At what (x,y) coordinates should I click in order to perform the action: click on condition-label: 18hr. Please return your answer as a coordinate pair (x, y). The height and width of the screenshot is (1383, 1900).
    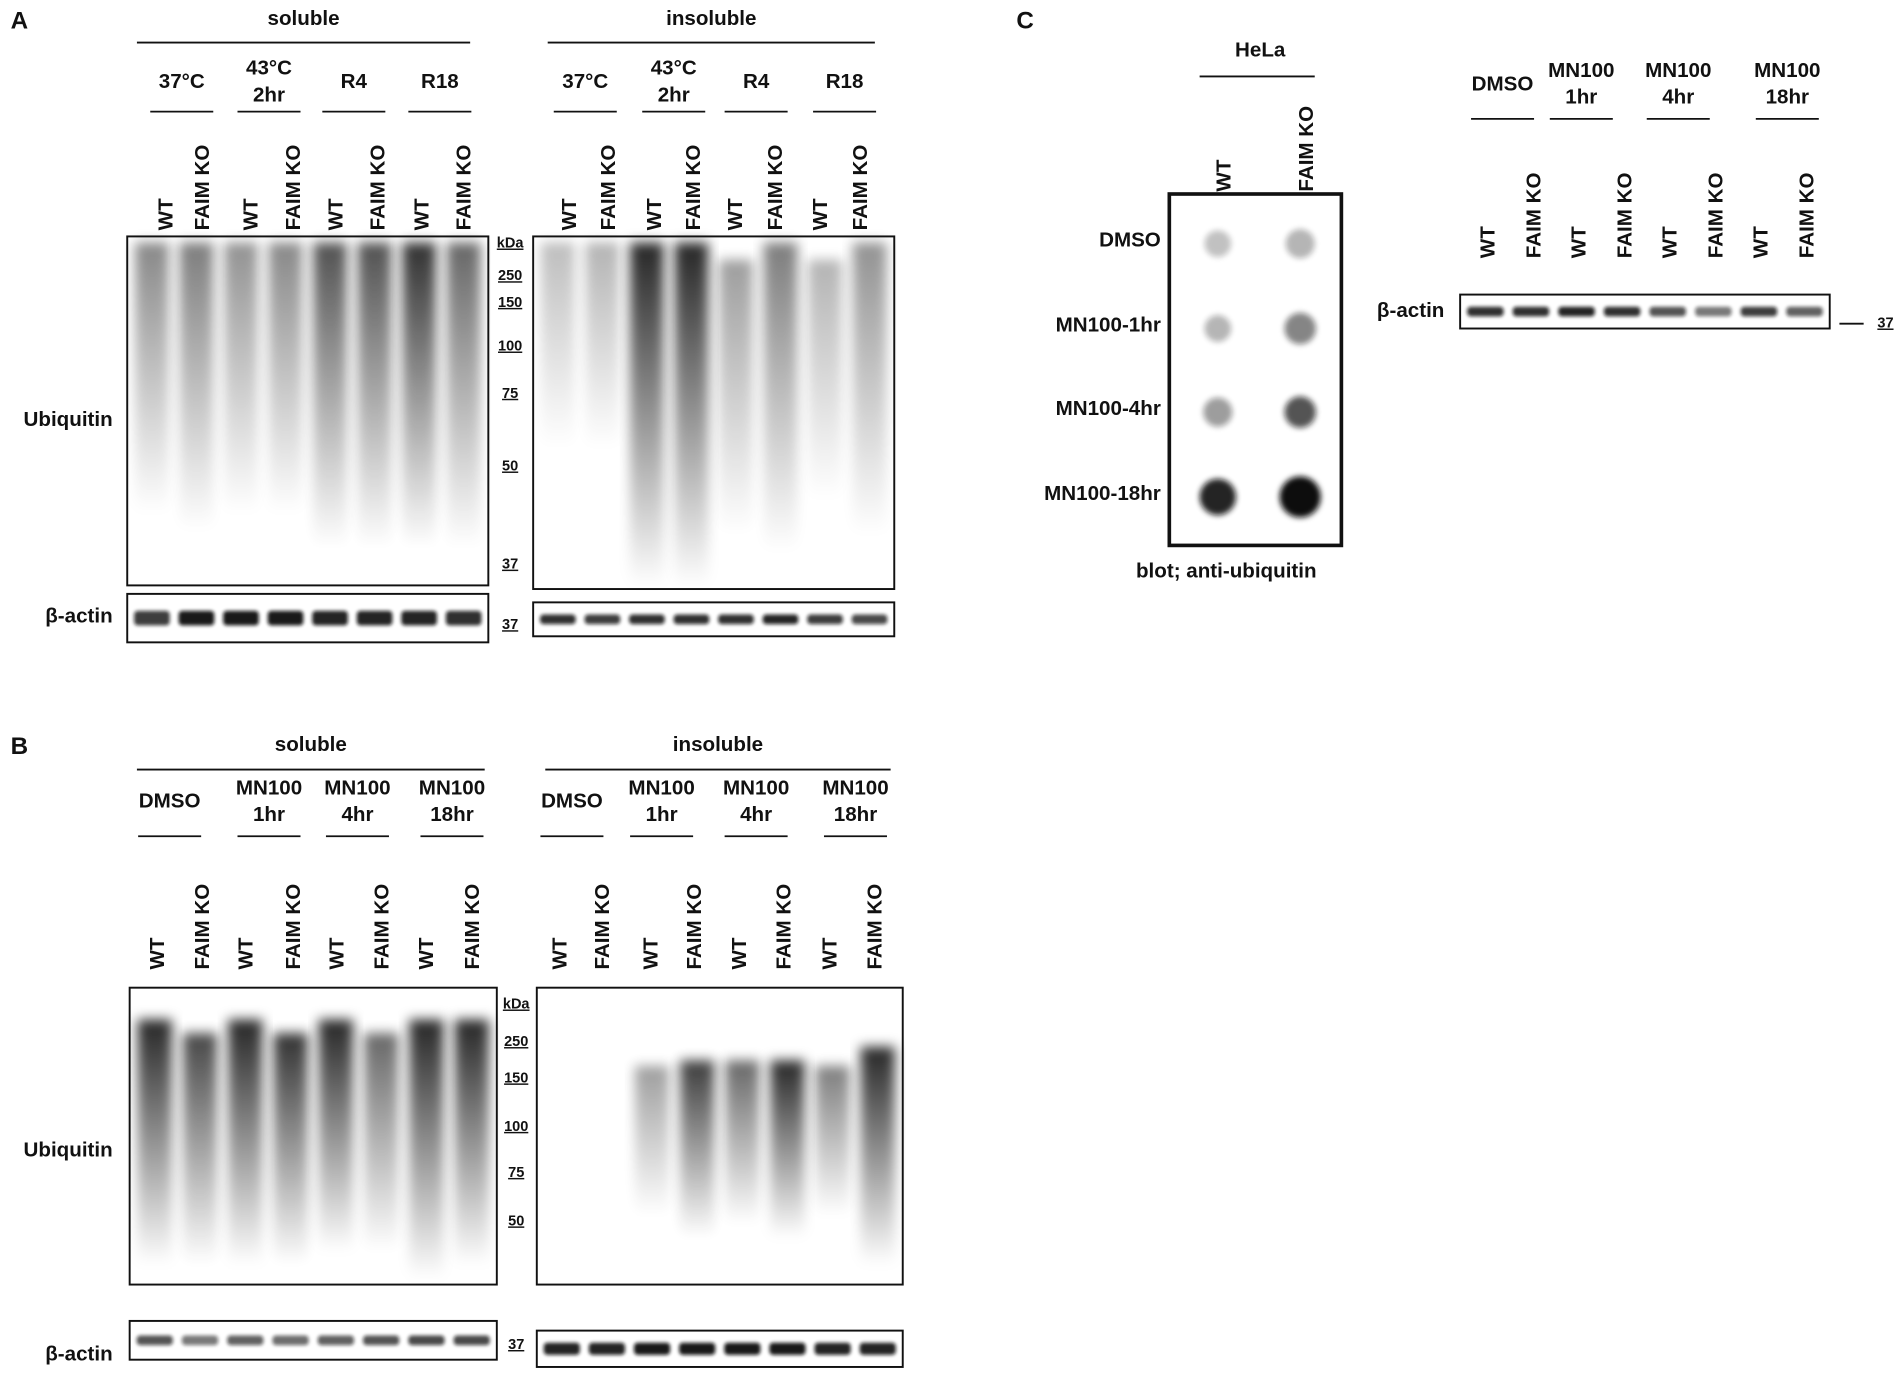
    Looking at the image, I should click on (1787, 97).